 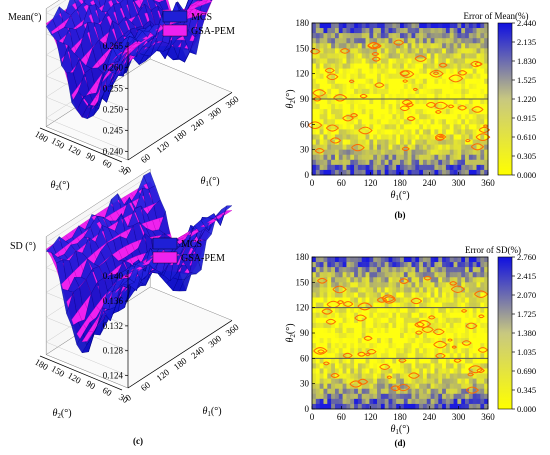 I want to click on theta2-tick-label: 30, so click(x=123, y=170).